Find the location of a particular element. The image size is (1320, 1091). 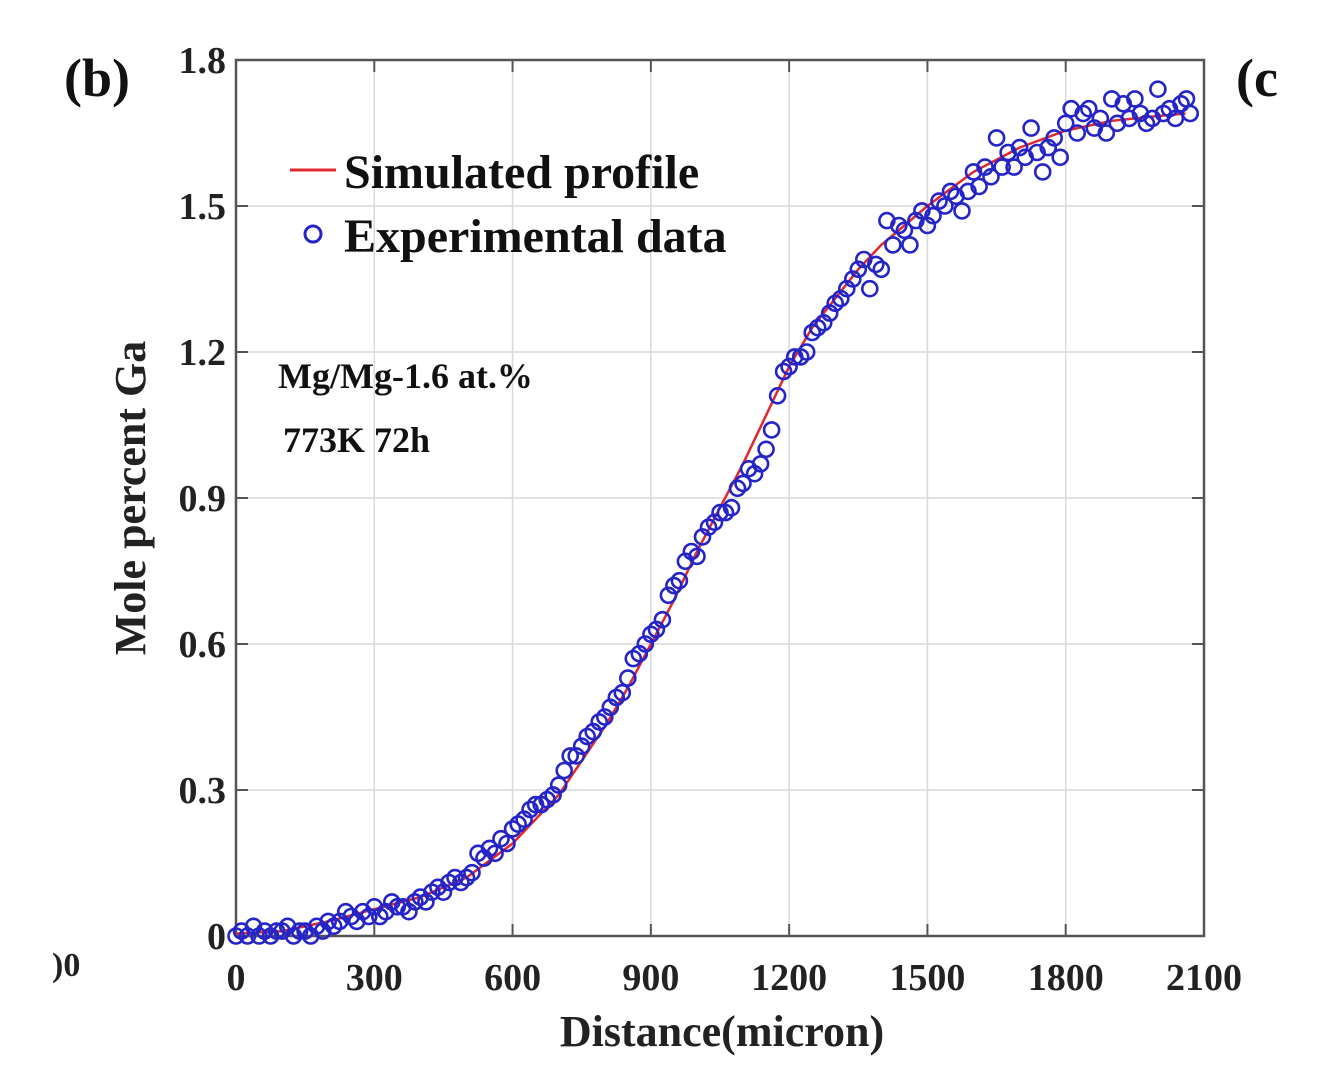

y-axis-label: Mole percent Ga is located at coordinates (130, 498).